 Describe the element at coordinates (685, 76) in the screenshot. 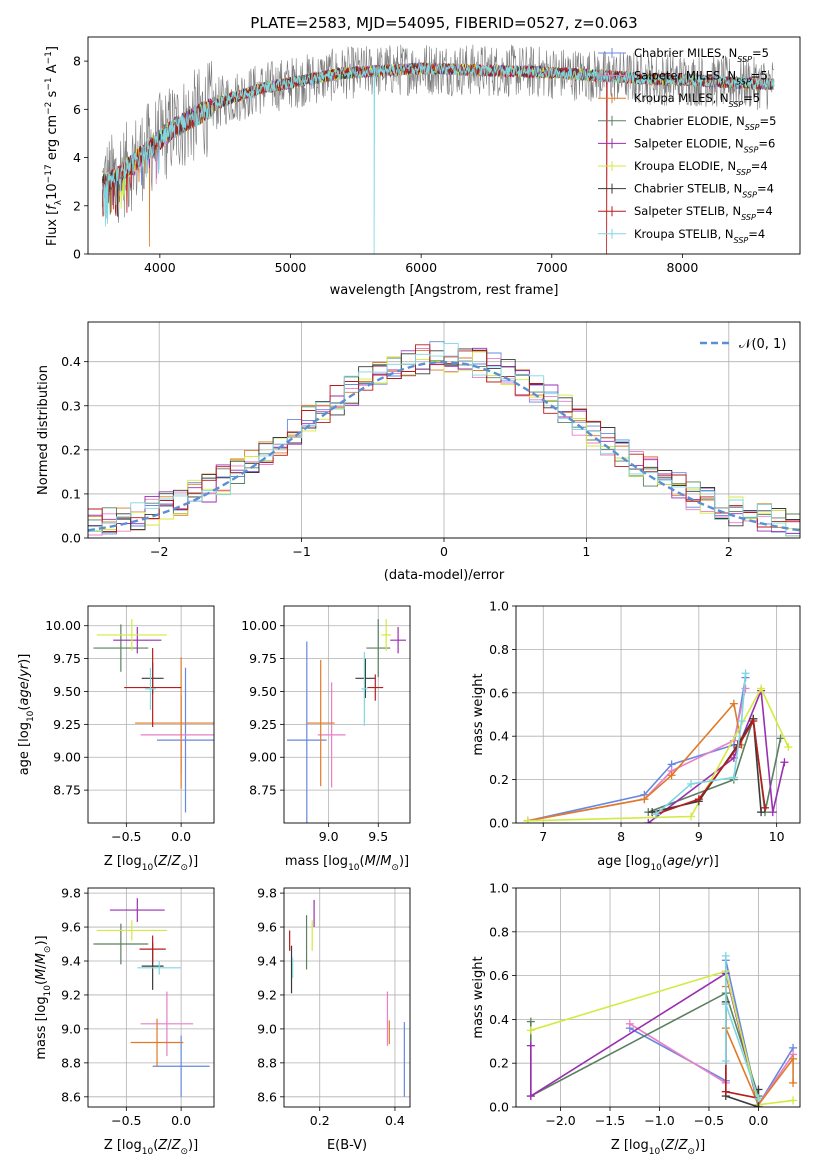

I see `legend-text-part: Salpeter MILES, N` at that location.